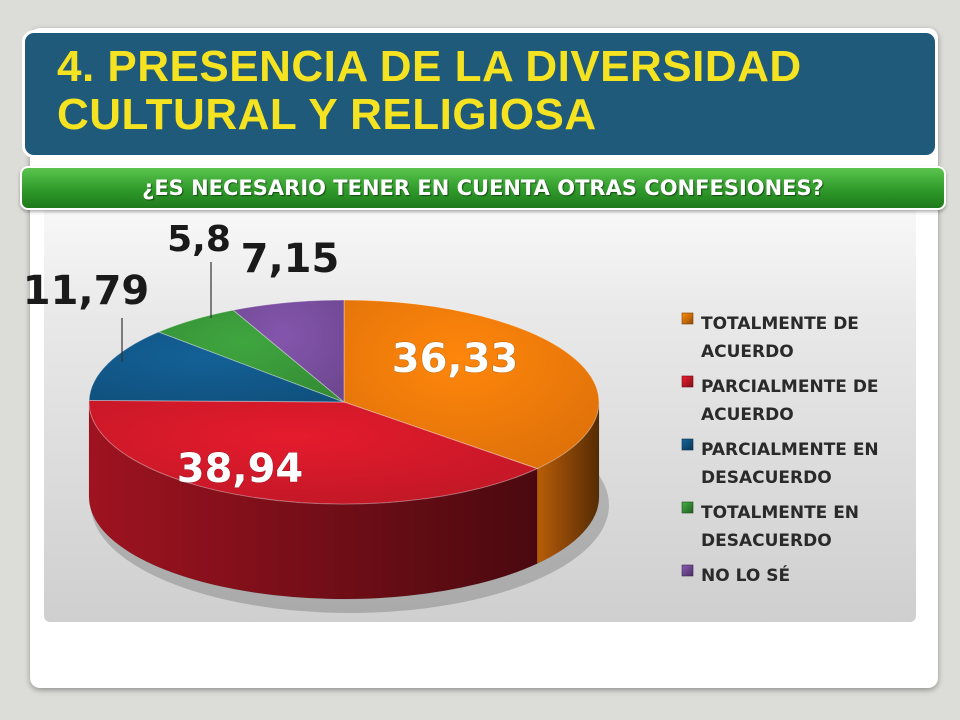 The image size is (960, 720). Describe the element at coordinates (790, 464) in the screenshot. I see `legend-label-2: PARCIALMENTE EN DESACUERDO` at that location.